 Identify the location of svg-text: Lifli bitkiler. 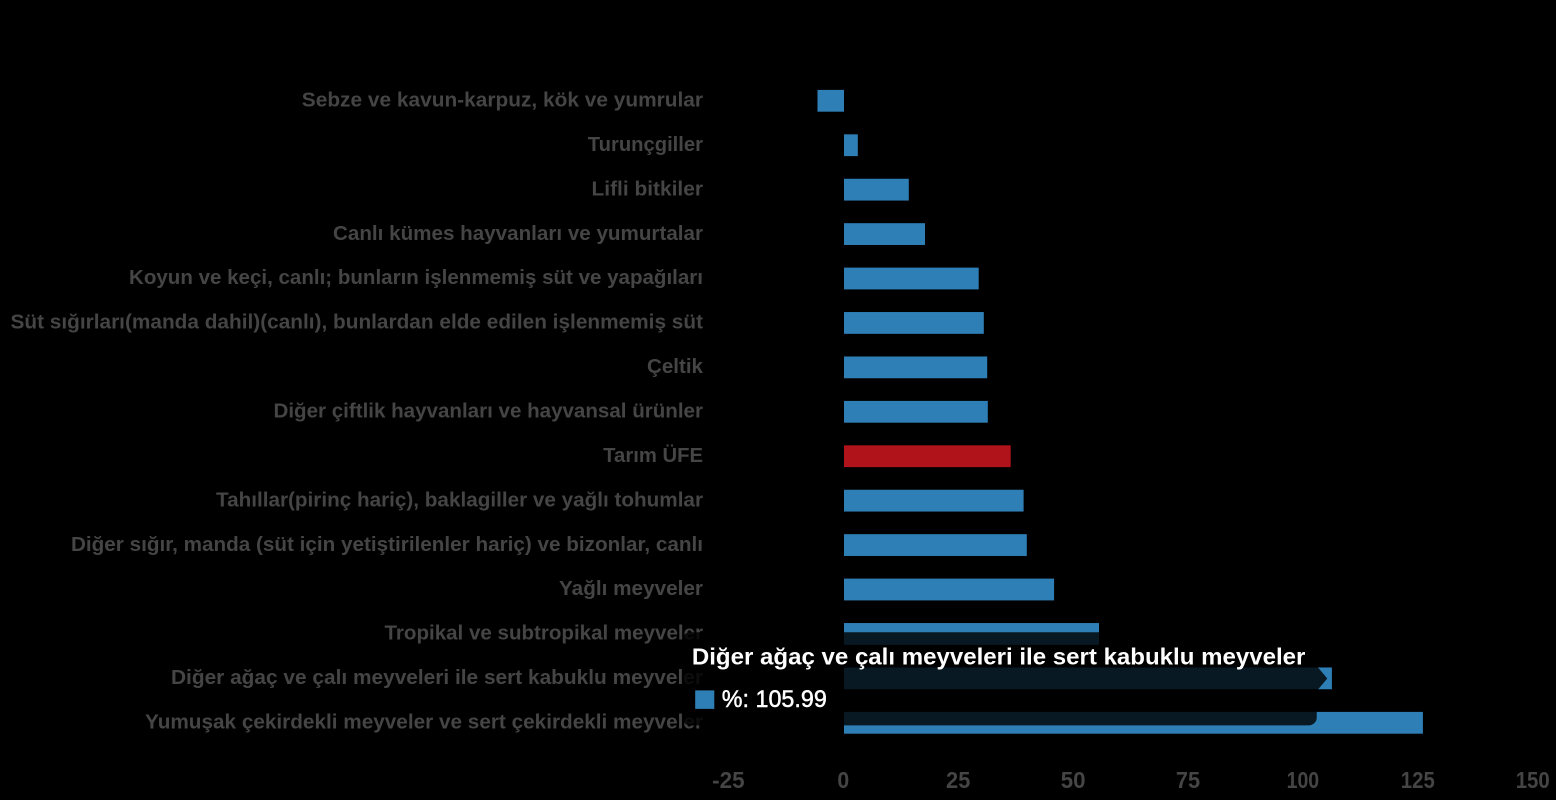
(648, 189).